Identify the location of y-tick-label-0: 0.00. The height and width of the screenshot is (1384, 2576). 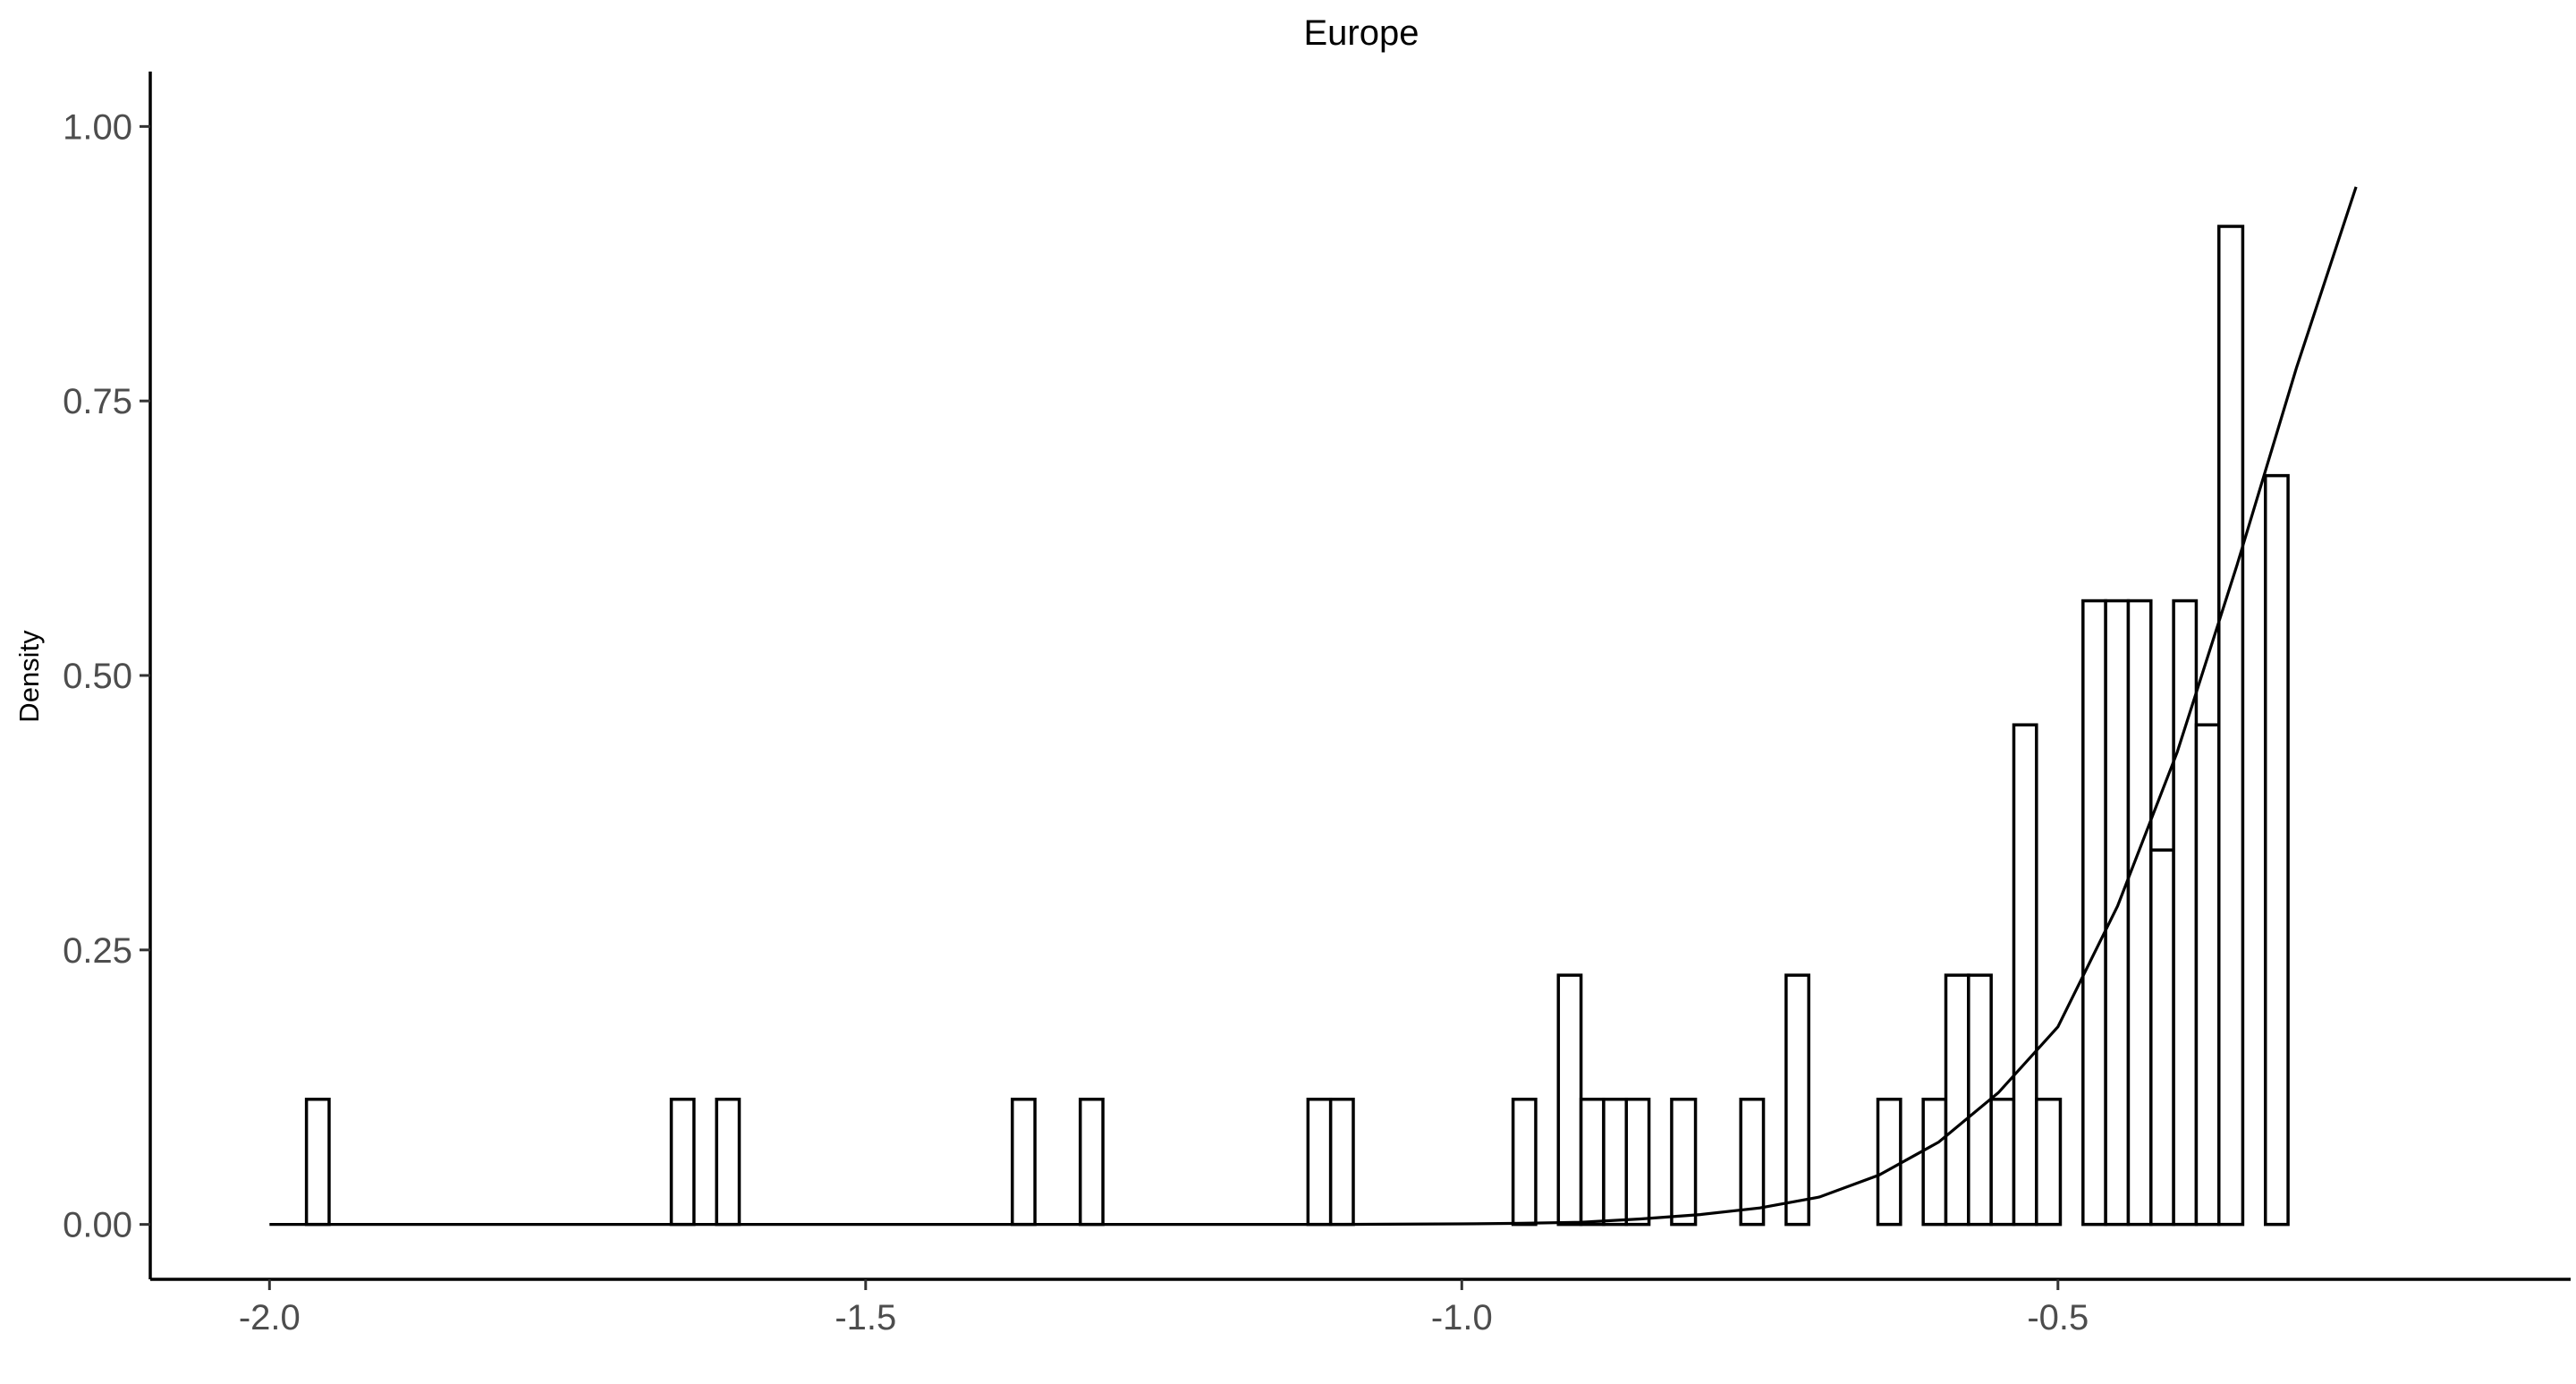
(97, 1225).